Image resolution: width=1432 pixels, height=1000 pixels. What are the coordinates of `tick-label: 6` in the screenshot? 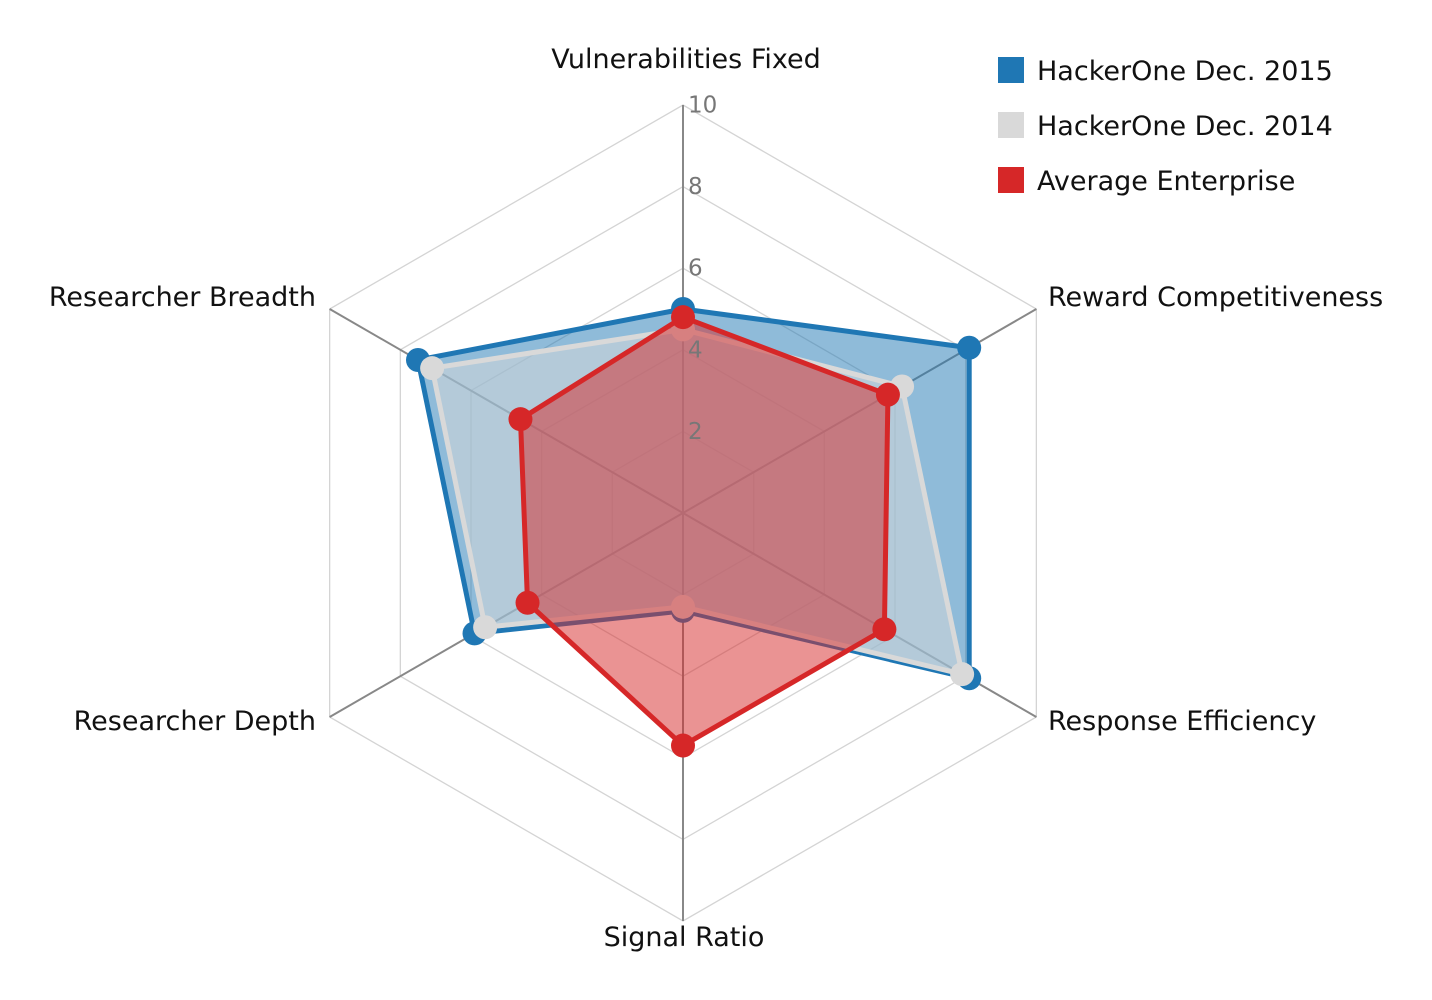 It's located at (695, 269).